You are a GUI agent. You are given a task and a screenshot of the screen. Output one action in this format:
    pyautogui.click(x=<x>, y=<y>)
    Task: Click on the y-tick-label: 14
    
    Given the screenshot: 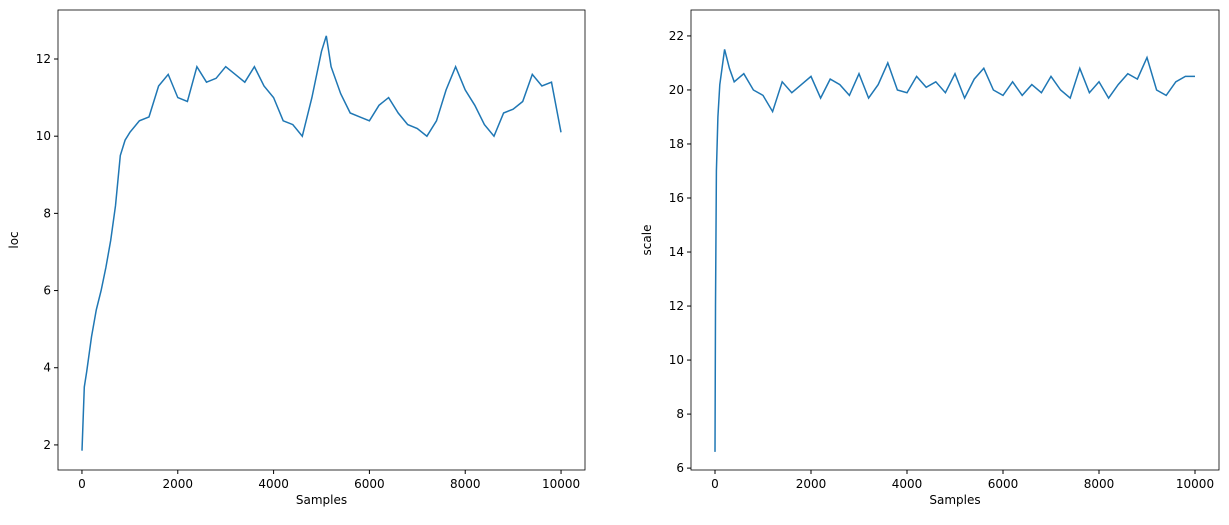 What is the action you would take?
    pyautogui.click(x=676, y=252)
    